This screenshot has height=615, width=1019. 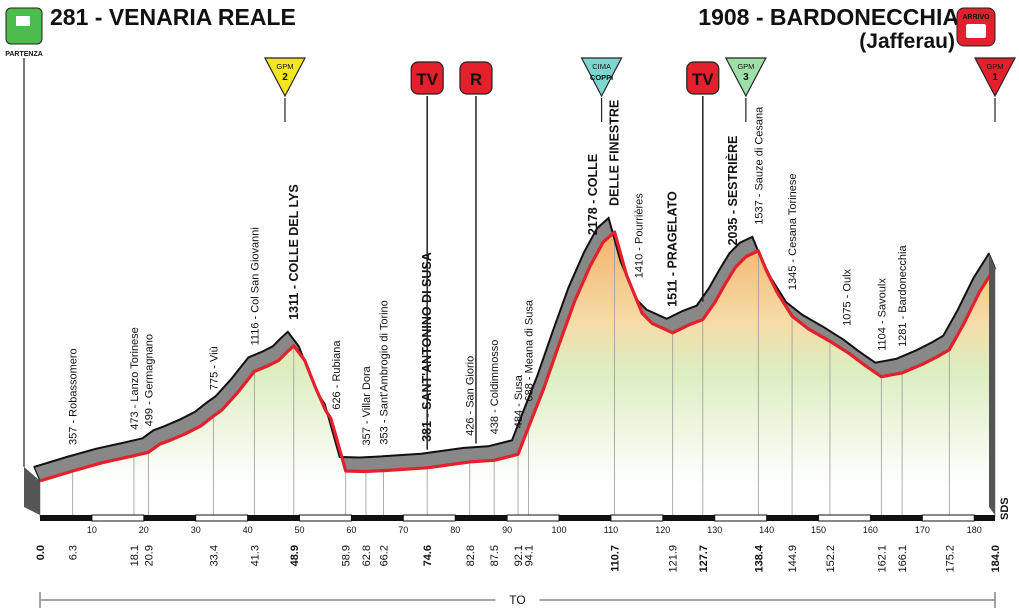 What do you see at coordinates (32, 490) in the screenshot?
I see `start-side-panel` at bounding box center [32, 490].